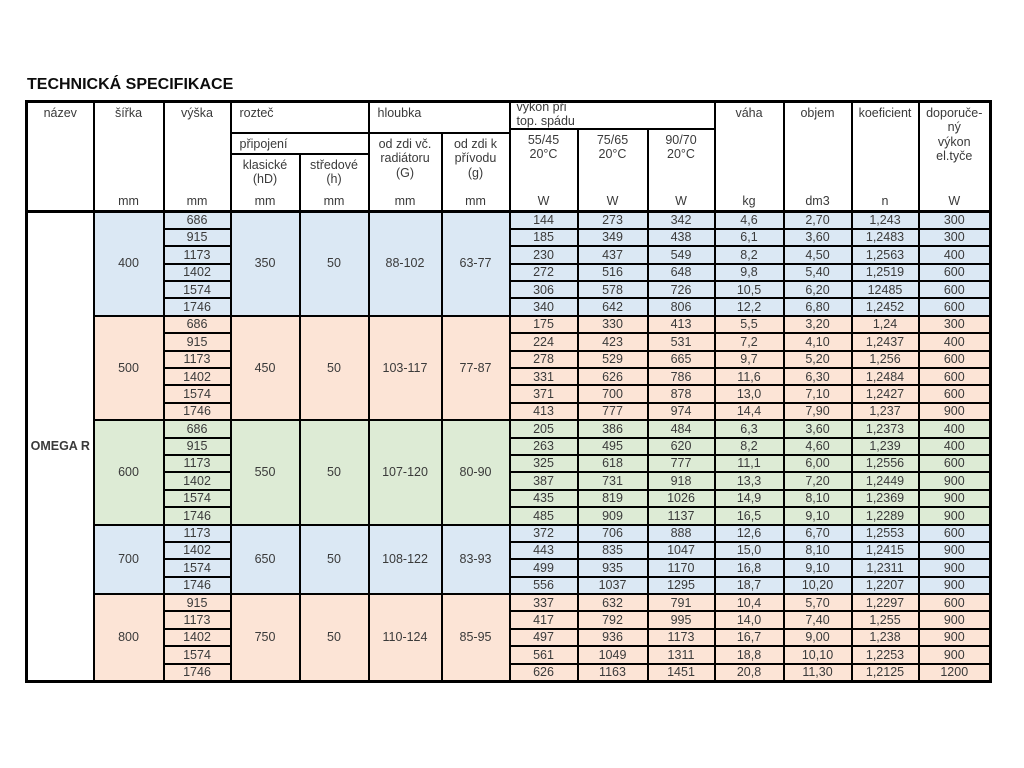  Describe the element at coordinates (749, 411) in the screenshot. I see `weight-cell: 14,4` at that location.